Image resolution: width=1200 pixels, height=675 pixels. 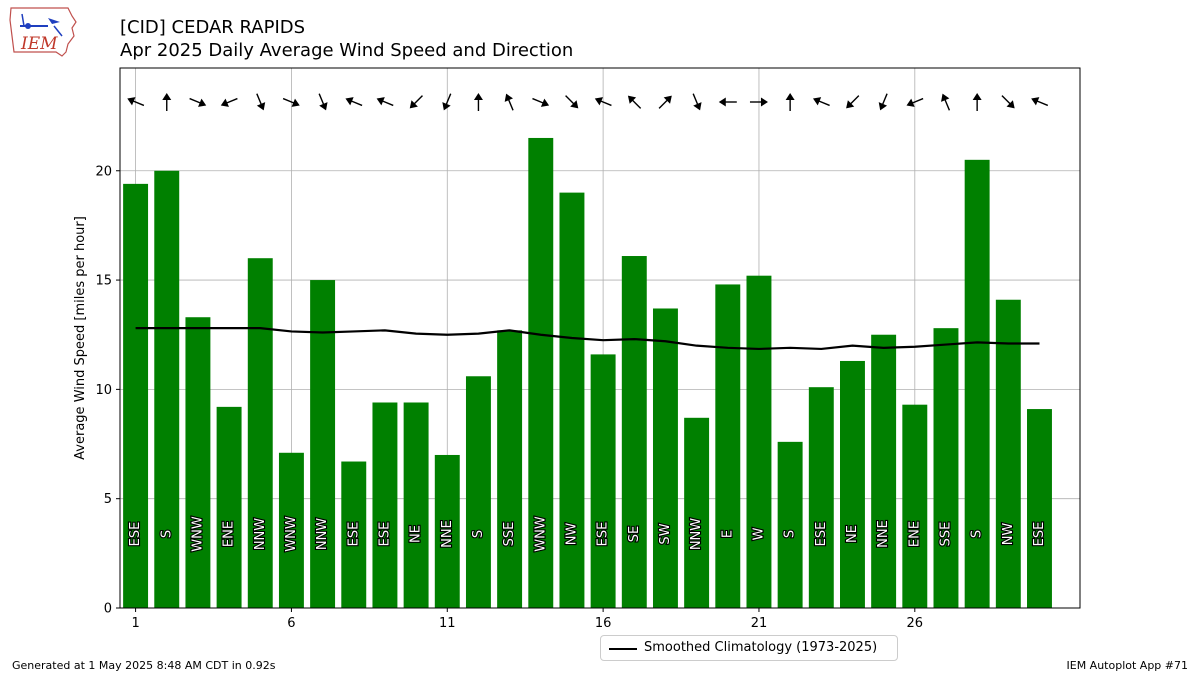 I want to click on y-tick-label: 5, so click(x=108, y=499).